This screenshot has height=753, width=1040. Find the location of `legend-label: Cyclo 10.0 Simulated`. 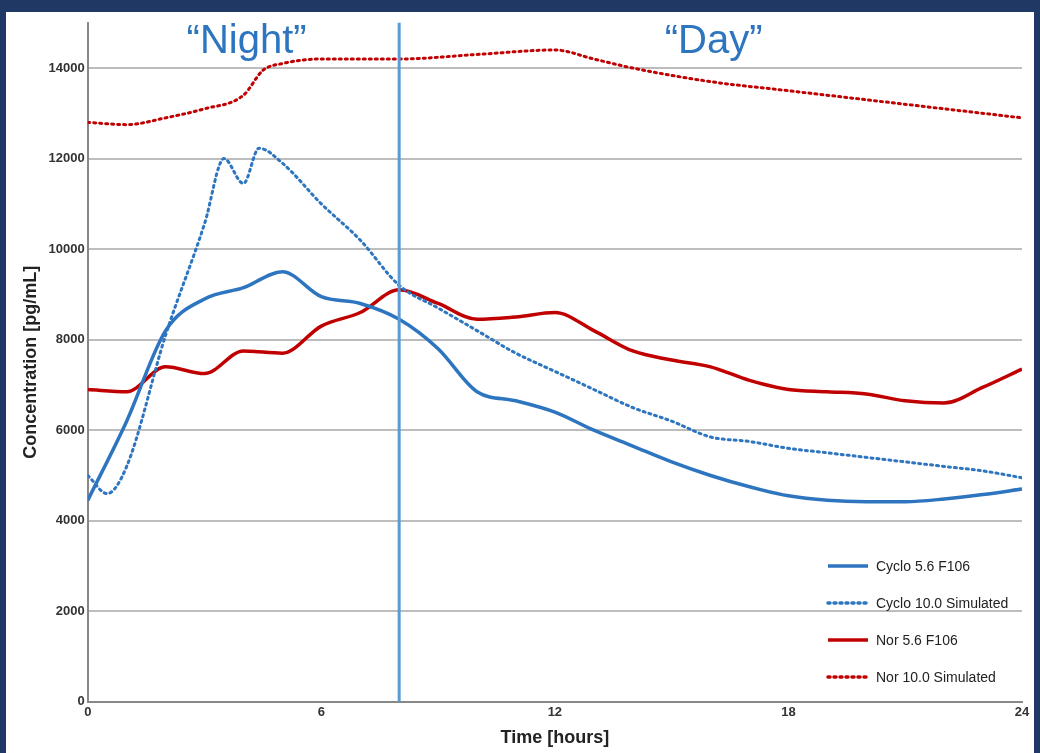

legend-label: Cyclo 10.0 Simulated is located at coordinates (942, 603).